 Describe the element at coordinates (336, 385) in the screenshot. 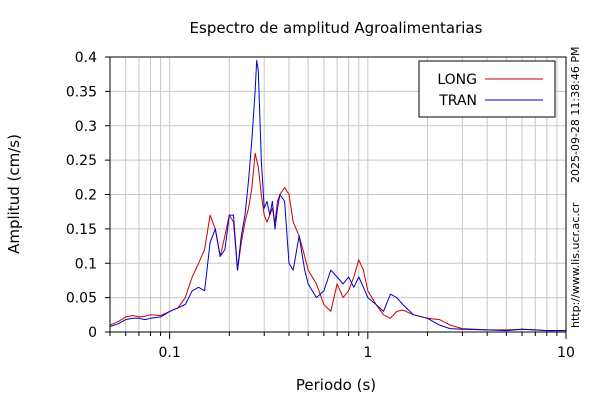

I see `x-axis-label: Periodo (s)` at that location.